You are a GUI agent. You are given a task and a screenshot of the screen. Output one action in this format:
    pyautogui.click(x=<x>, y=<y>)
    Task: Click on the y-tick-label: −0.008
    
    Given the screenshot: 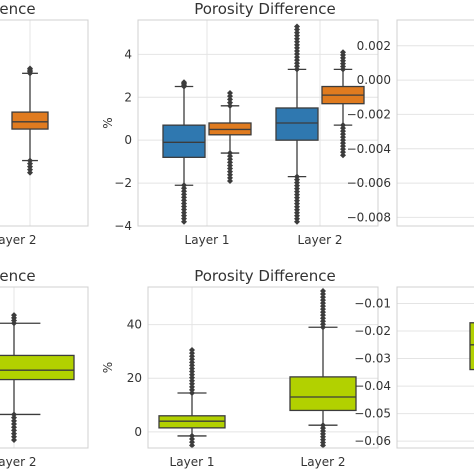 What is the action you would take?
    pyautogui.click(x=369, y=217)
    